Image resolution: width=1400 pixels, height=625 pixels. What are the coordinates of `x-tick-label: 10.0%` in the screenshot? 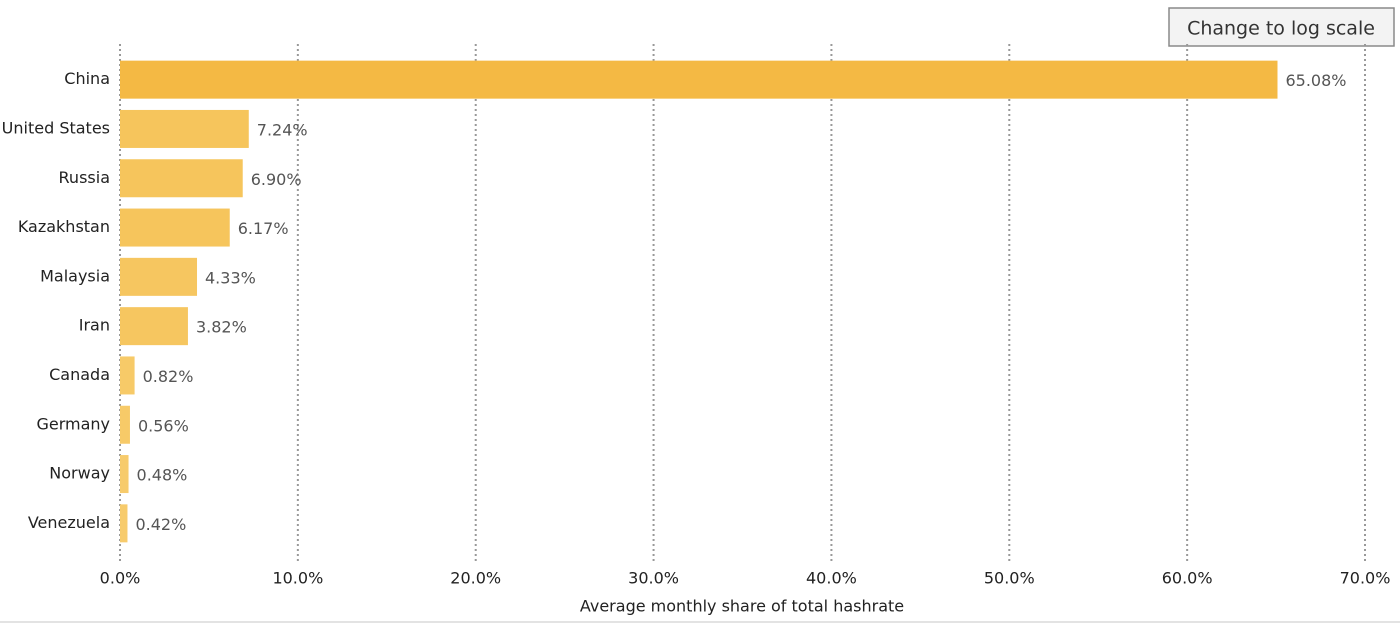 It's located at (297, 578).